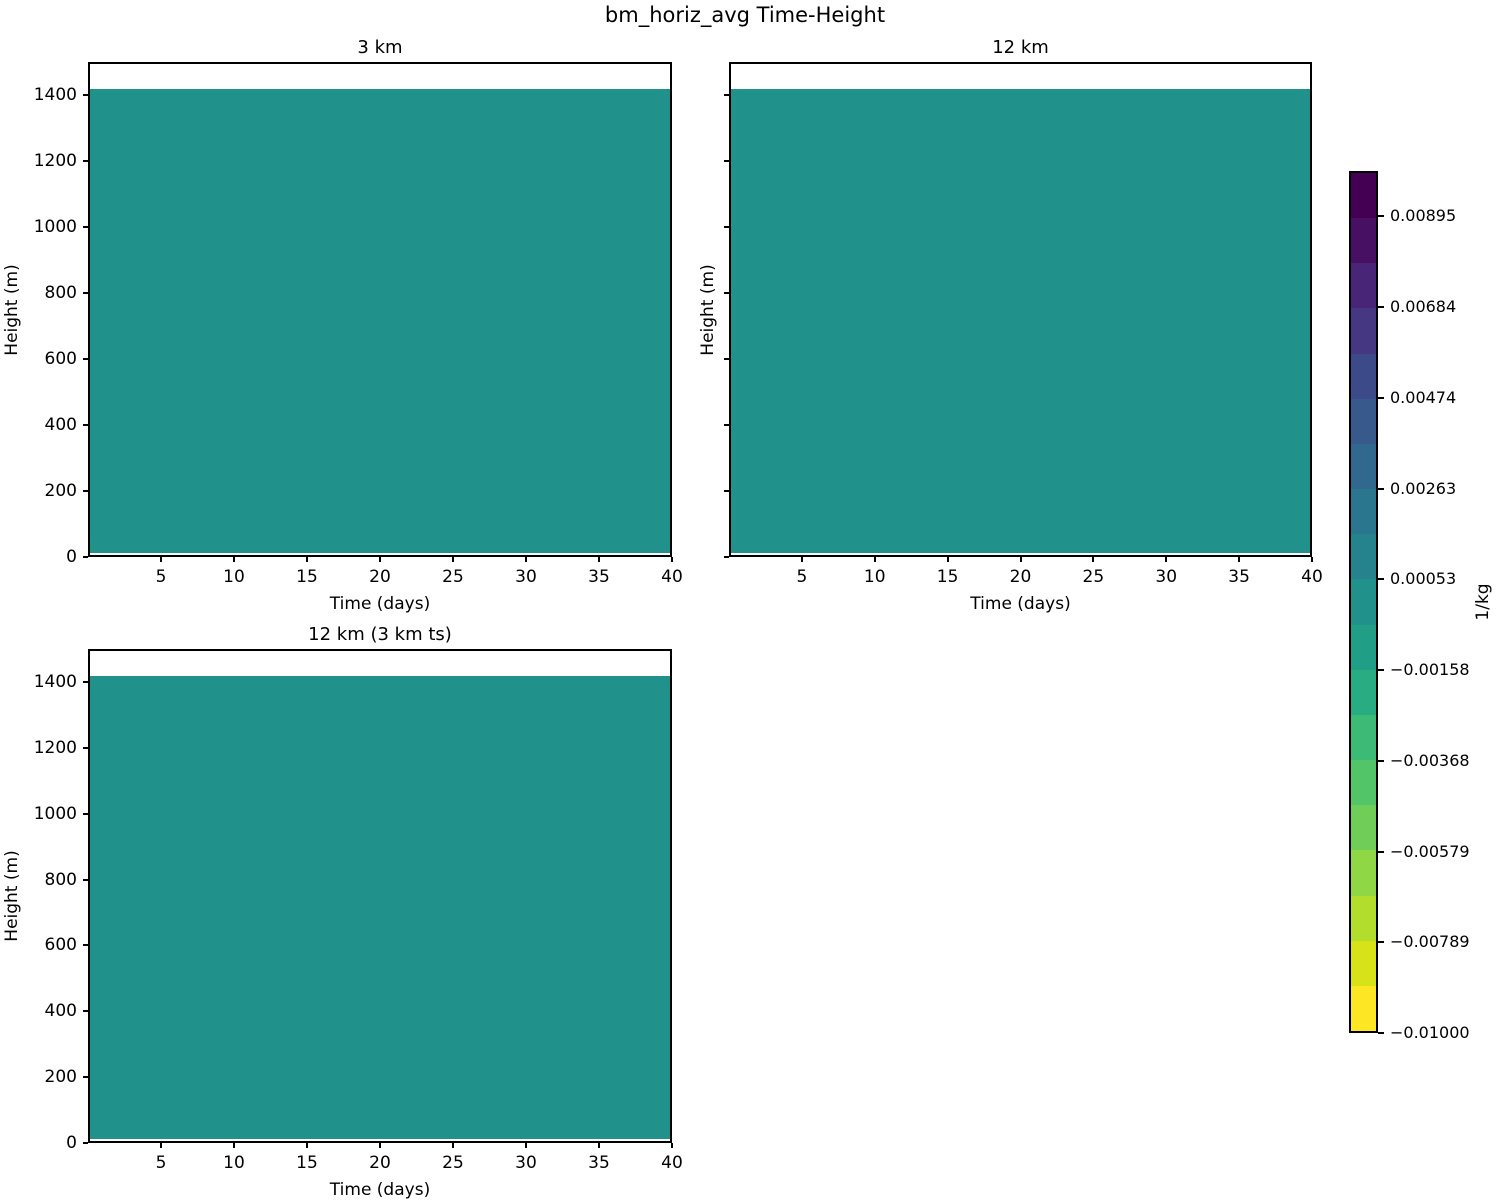 This screenshot has width=1500, height=1200. What do you see at coordinates (1430, 1032) in the screenshot?
I see `colorbar-tick-label: −0.01000` at bounding box center [1430, 1032].